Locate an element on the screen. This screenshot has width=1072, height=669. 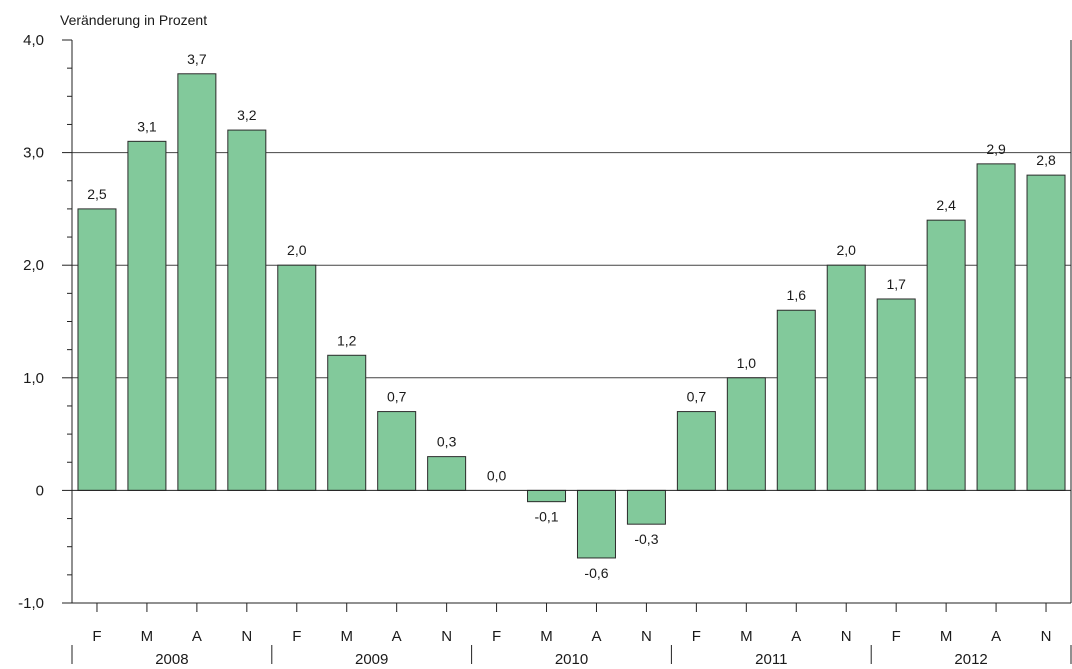
bar-value-label: 2,8 is located at coordinates (1046, 160).